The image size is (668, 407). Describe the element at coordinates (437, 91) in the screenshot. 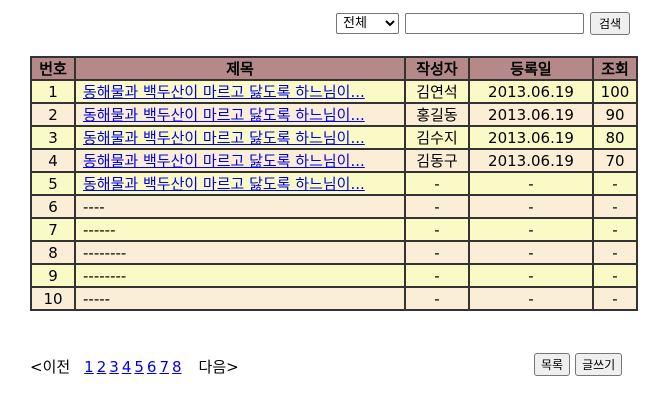

I see `cell-author: 김연석` at that location.